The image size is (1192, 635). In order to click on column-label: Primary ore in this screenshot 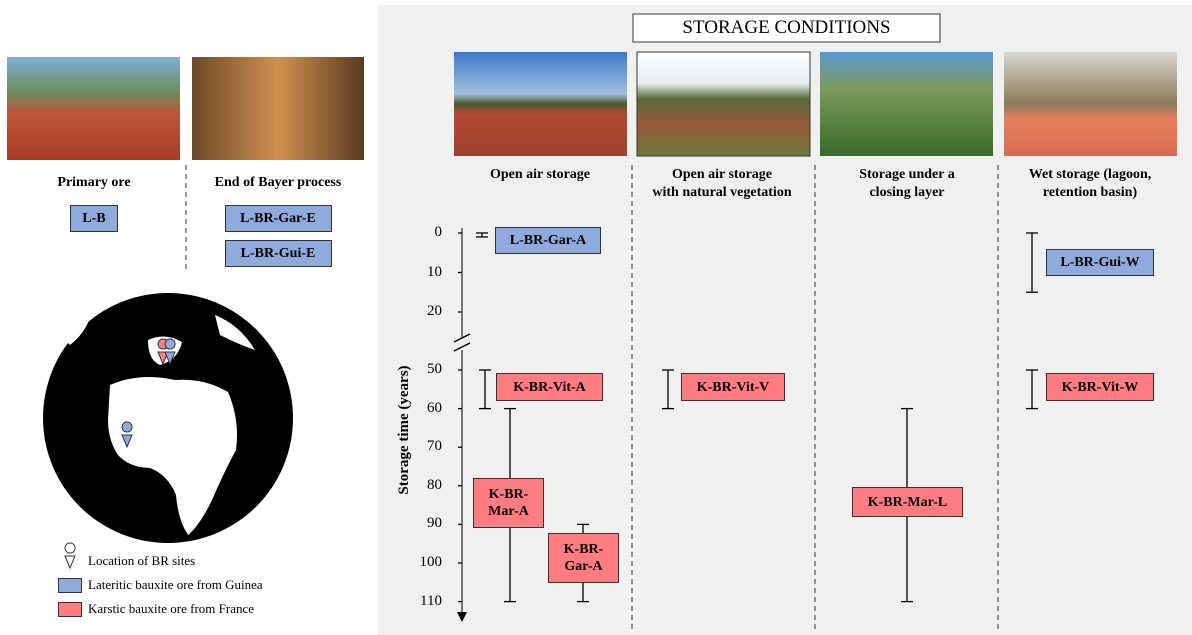, I will do `click(94, 182)`.